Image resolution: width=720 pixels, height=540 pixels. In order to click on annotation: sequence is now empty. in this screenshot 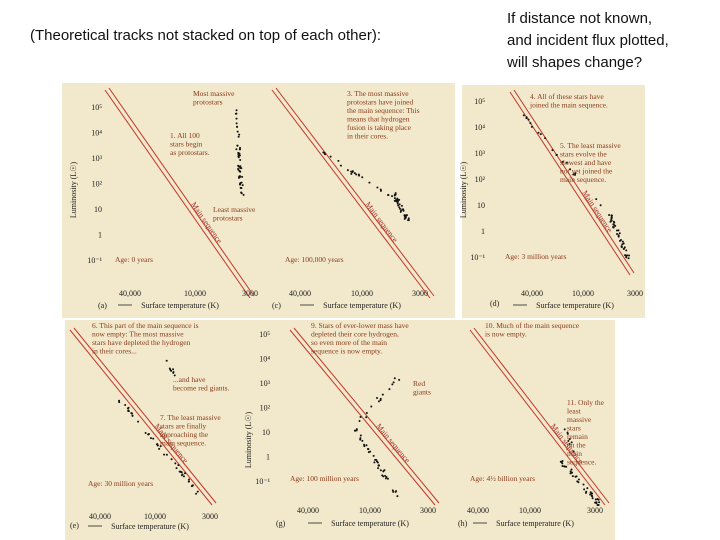, I will do `click(346, 351)`.